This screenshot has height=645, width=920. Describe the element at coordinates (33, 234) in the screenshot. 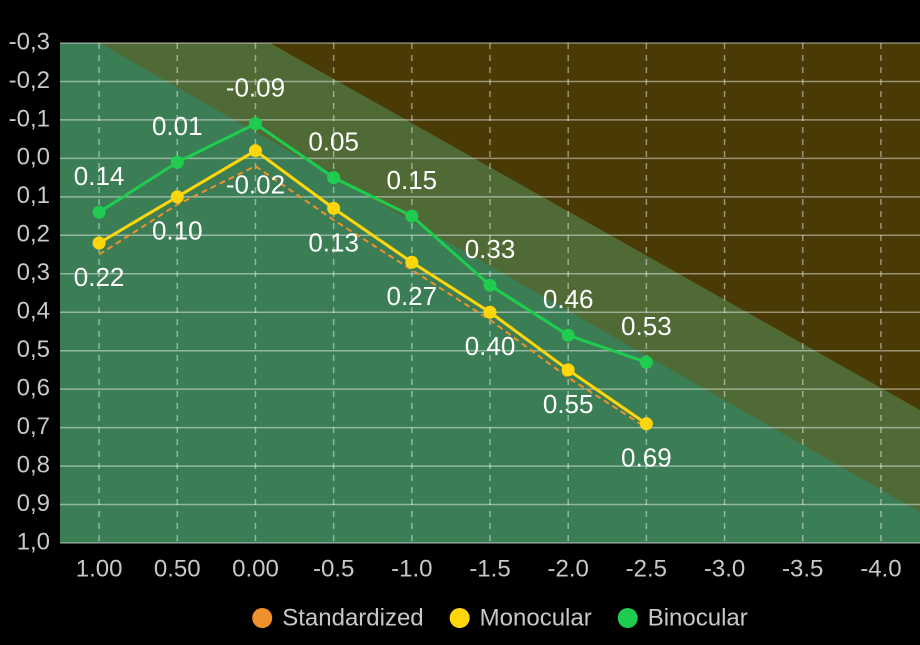

I see `y-tick-label: 0,2` at that location.